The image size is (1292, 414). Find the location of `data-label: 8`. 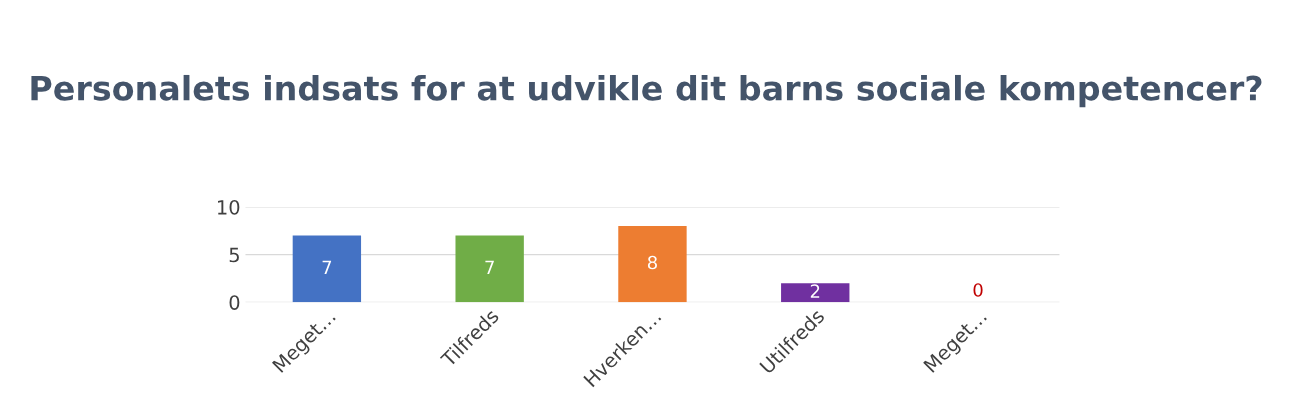

data-label: 8 is located at coordinates (652, 262).